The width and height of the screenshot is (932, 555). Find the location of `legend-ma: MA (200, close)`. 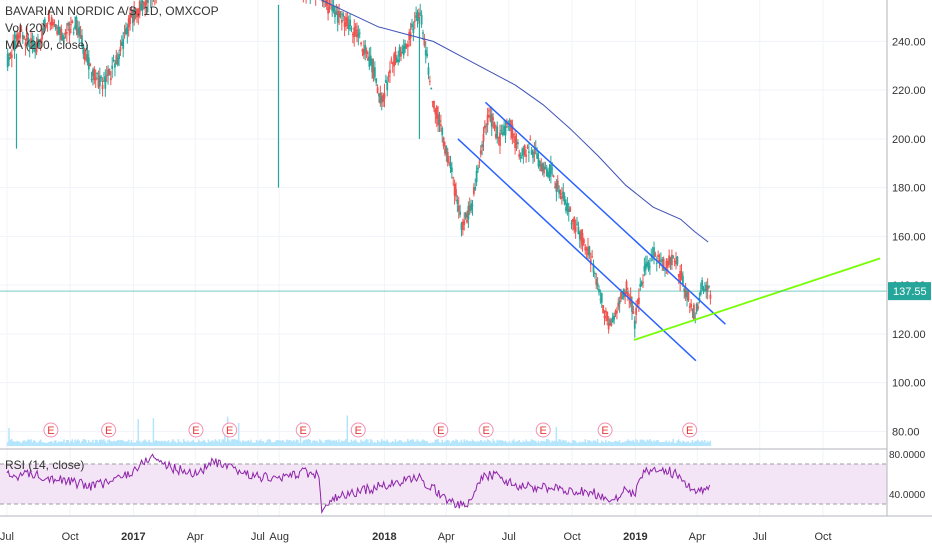

legend-ma: MA (200, close) is located at coordinates (112, 45).